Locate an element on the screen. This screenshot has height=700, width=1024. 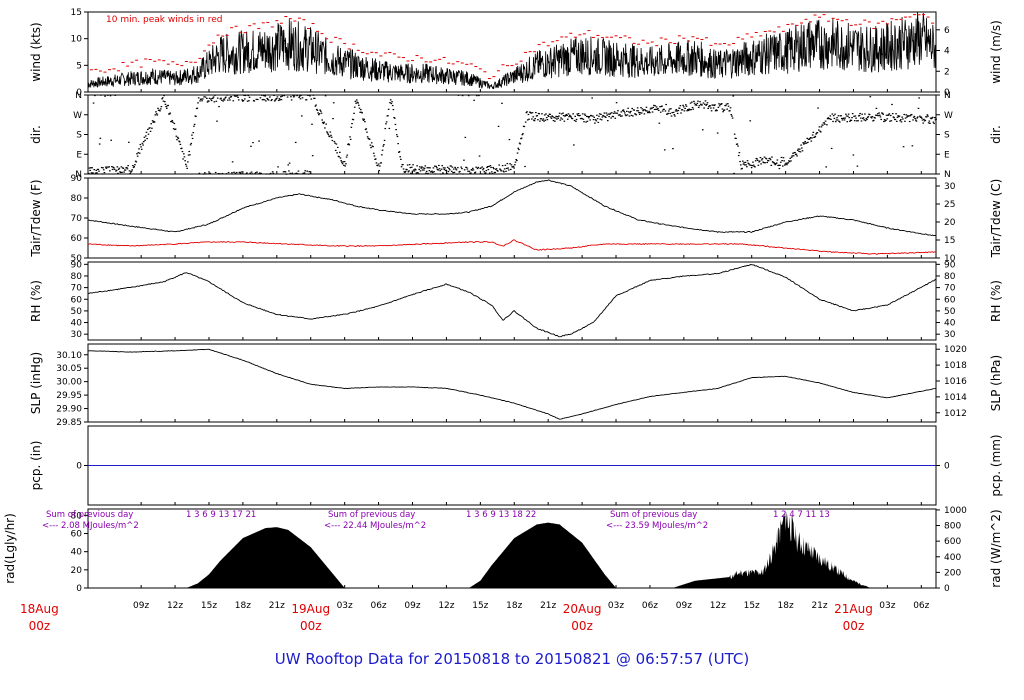
rad-note-line1: Sum of previous day is located at coordinates (89, 515).